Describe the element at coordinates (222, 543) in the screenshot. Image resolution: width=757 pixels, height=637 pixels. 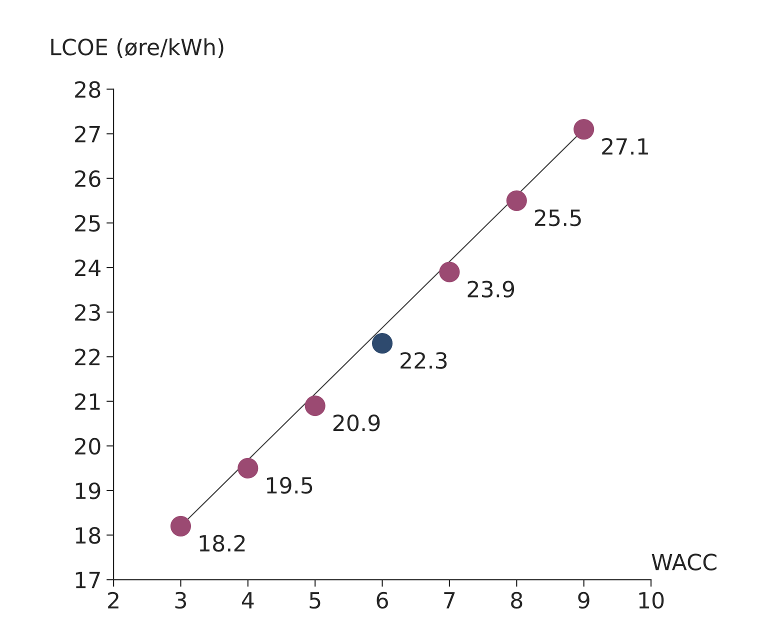
I see `data-label: 18.2` at that location.